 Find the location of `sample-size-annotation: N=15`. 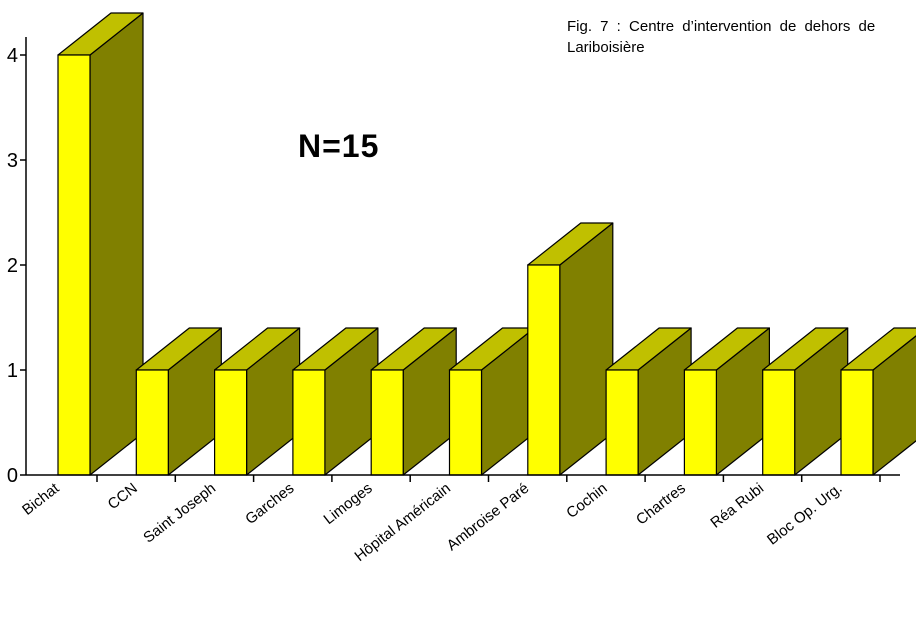

sample-size-annotation: N=15 is located at coordinates (339, 146).